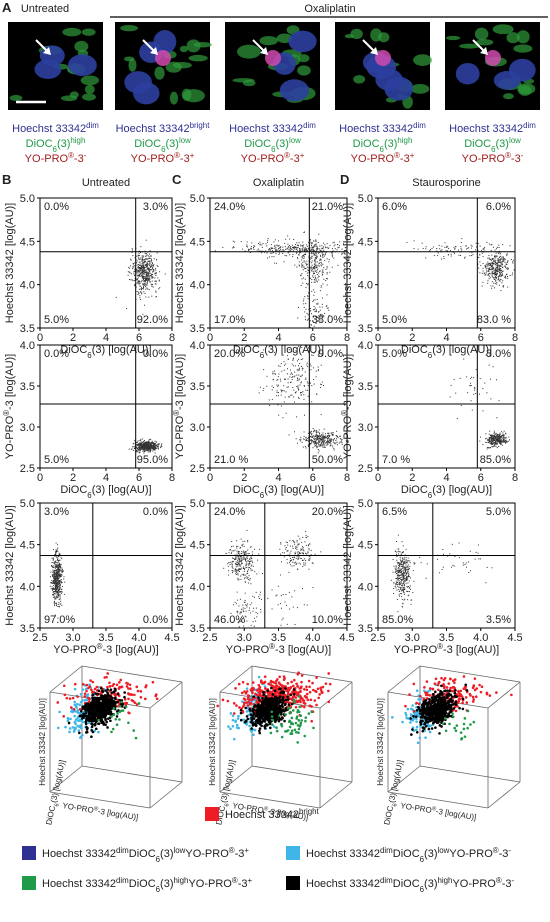 The width and height of the screenshot is (550, 922). I want to click on text-part: Hoechst 33342, so click(153, 129).